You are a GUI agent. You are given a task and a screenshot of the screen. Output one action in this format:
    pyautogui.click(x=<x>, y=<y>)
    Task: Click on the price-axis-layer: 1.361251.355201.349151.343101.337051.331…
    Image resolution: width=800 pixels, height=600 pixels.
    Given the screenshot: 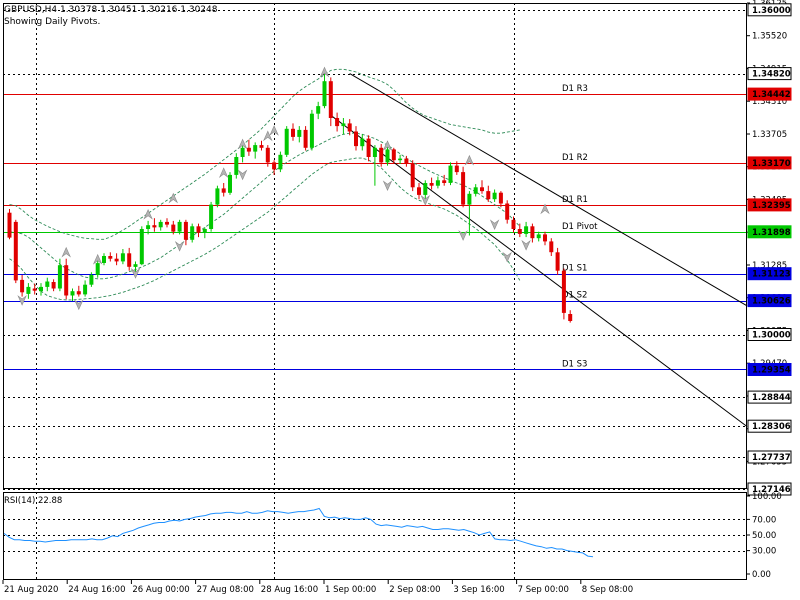 What is the action you would take?
    pyautogui.click(x=769, y=290)
    